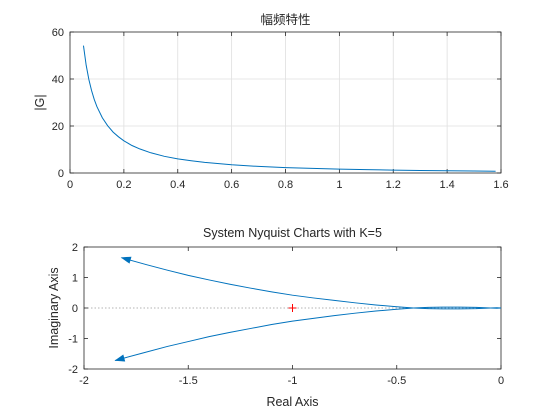 The image size is (554, 415). Describe the element at coordinates (292, 308) in the screenshot. I see `nyquist-critical-point` at that location.